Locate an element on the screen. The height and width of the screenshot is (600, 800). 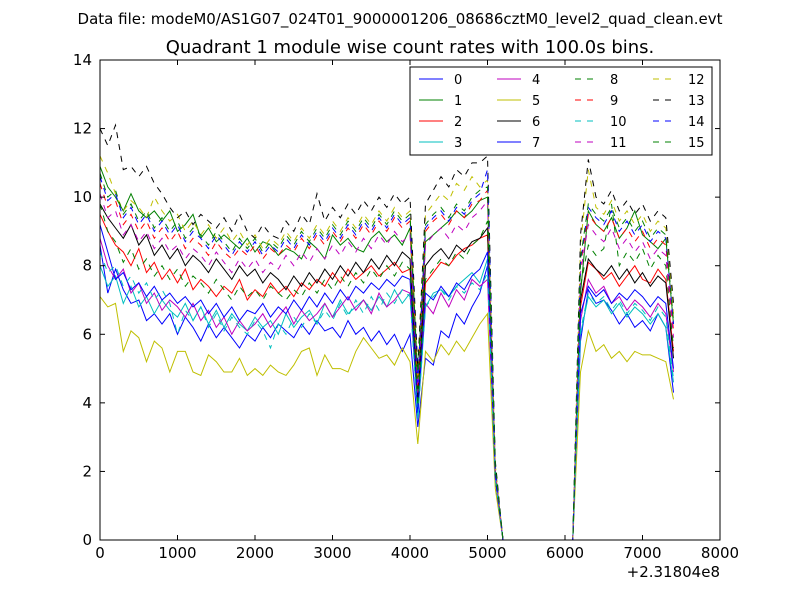
x-tick-label: 2000 is located at coordinates (255, 553).